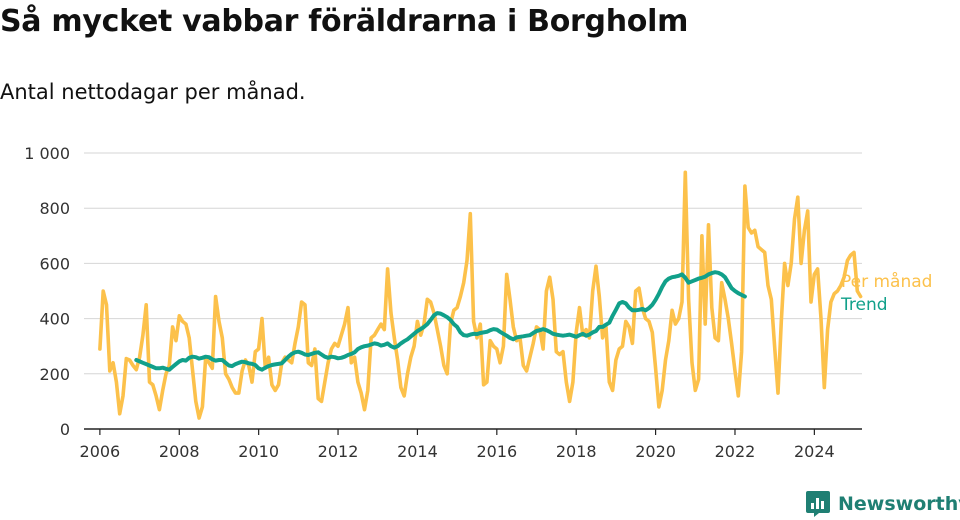 The image size is (960, 520). What do you see at coordinates (54, 374) in the screenshot?
I see `y-tick-label: 200` at bounding box center [54, 374].